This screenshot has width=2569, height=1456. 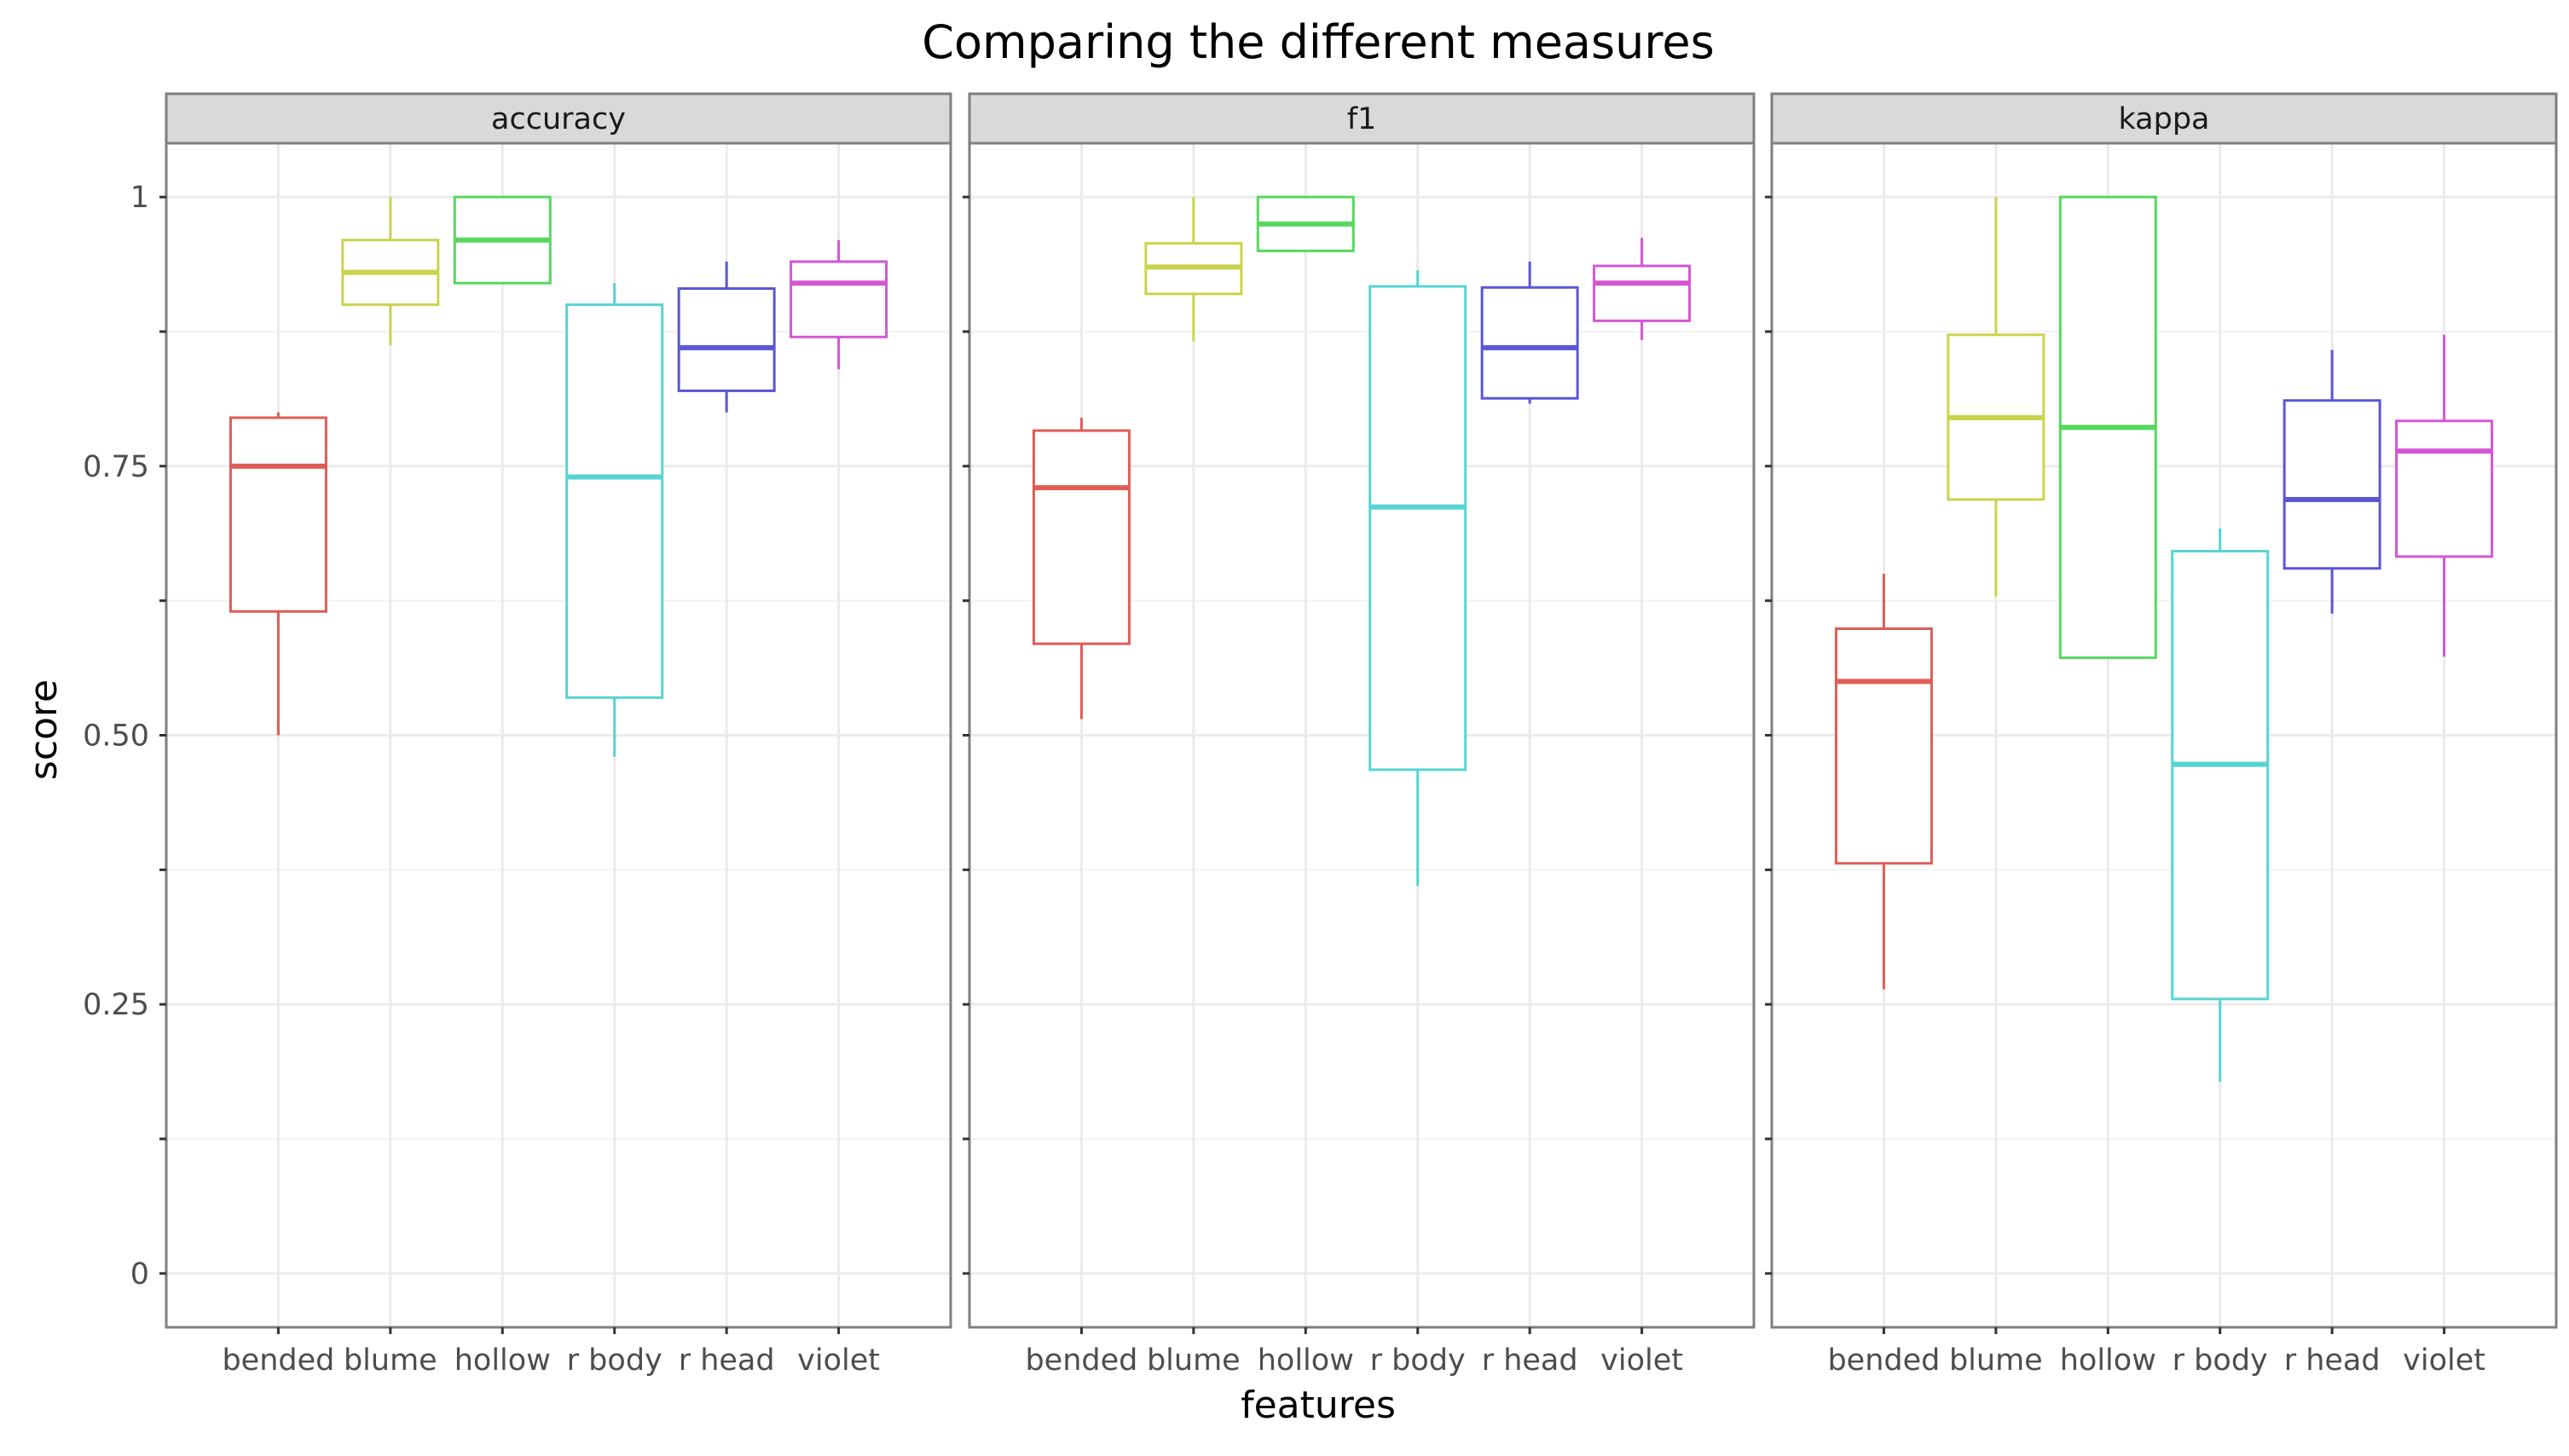 I want to click on box-f1-blume, so click(x=1193, y=269).